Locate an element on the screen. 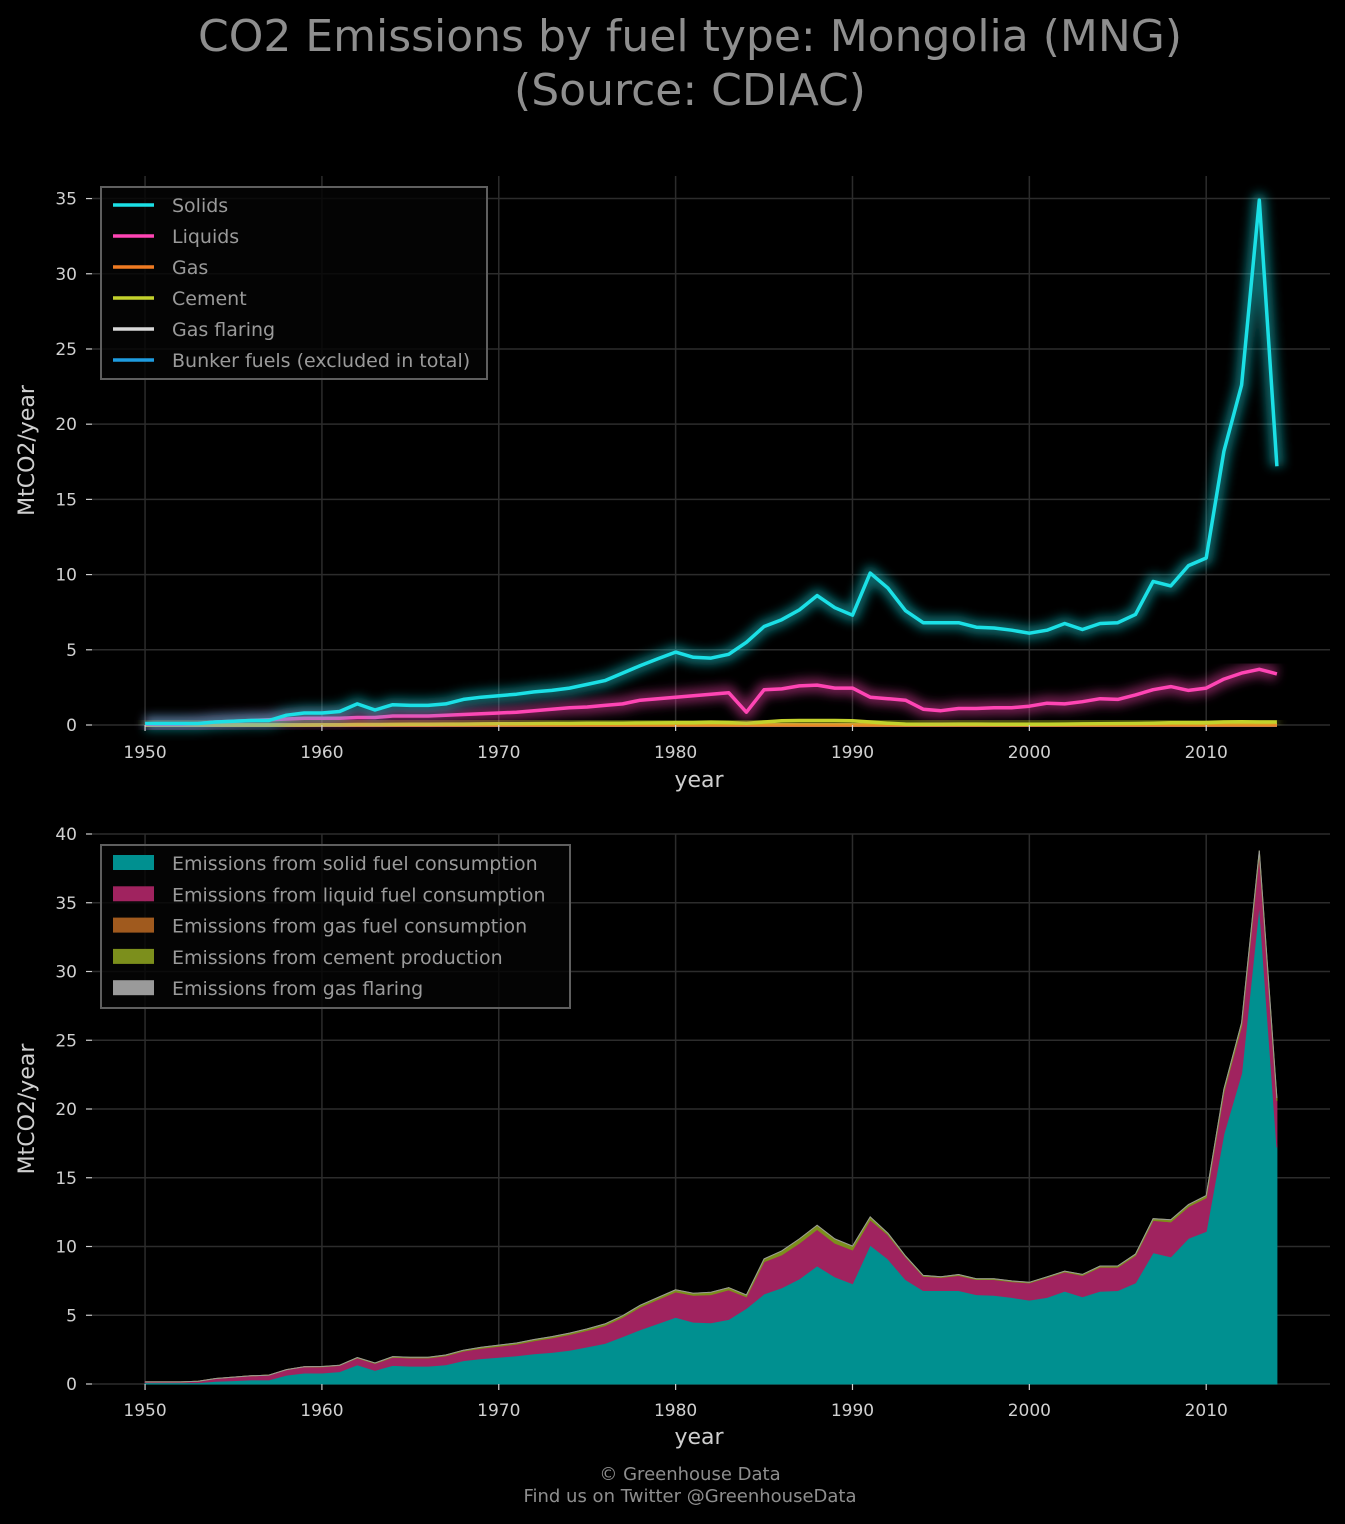  credit-line-2: Find us on Twitter @GreenhouseData is located at coordinates (690, 1496).